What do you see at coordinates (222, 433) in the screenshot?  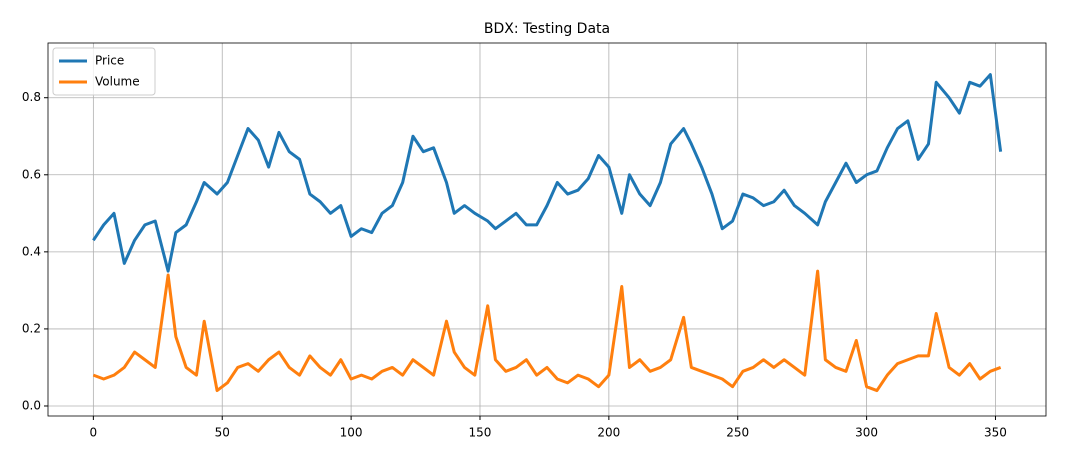 I see `x-tick-label: 50` at bounding box center [222, 433].